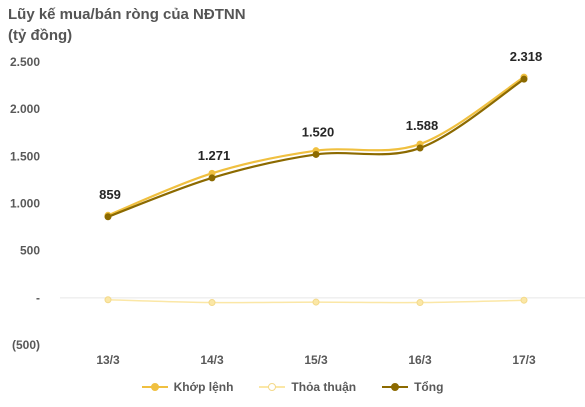 Image resolution: width=585 pixels, height=407 pixels. I want to click on y-tick-label: (500), so click(26, 345).